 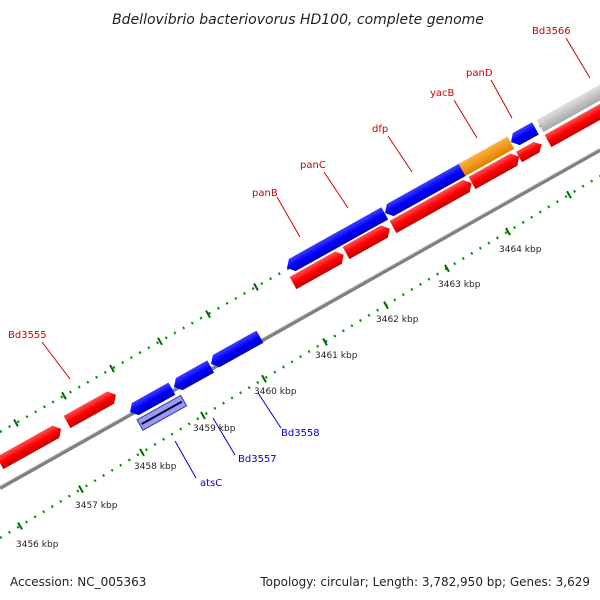 What do you see at coordinates (194, 375) in the screenshot?
I see `reverse-gene-Bd3557` at bounding box center [194, 375].